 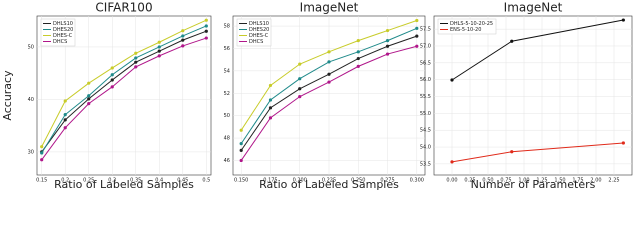 I want to click on y-tick-label: 54.0, so click(x=425, y=148).